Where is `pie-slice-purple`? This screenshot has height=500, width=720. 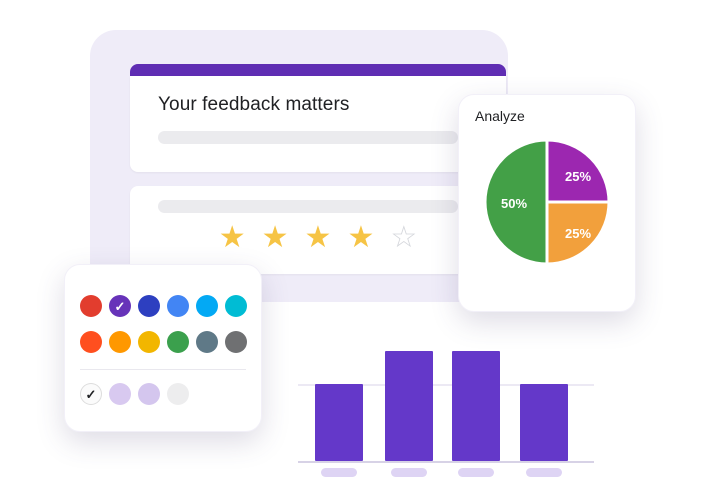
pie-slice-purple is located at coordinates (578, 171).